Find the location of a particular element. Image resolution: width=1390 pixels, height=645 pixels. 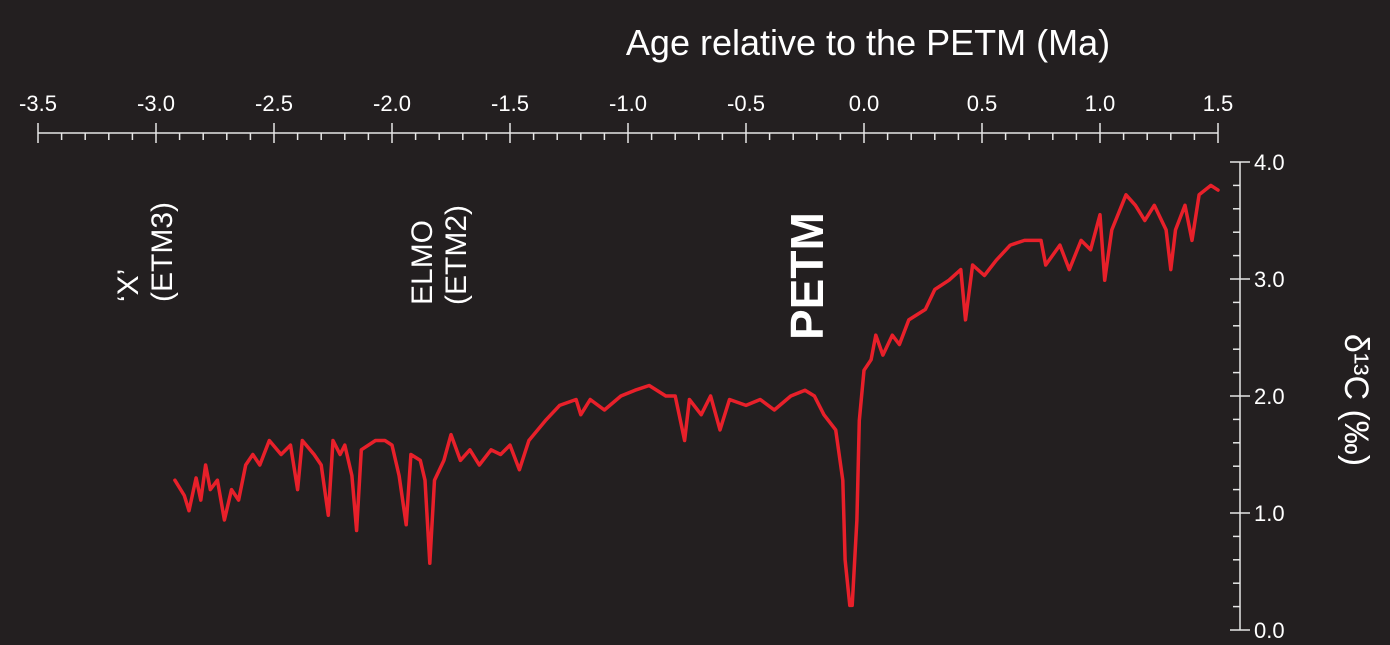

y-tick-label: 4.0 is located at coordinates (1269, 162).